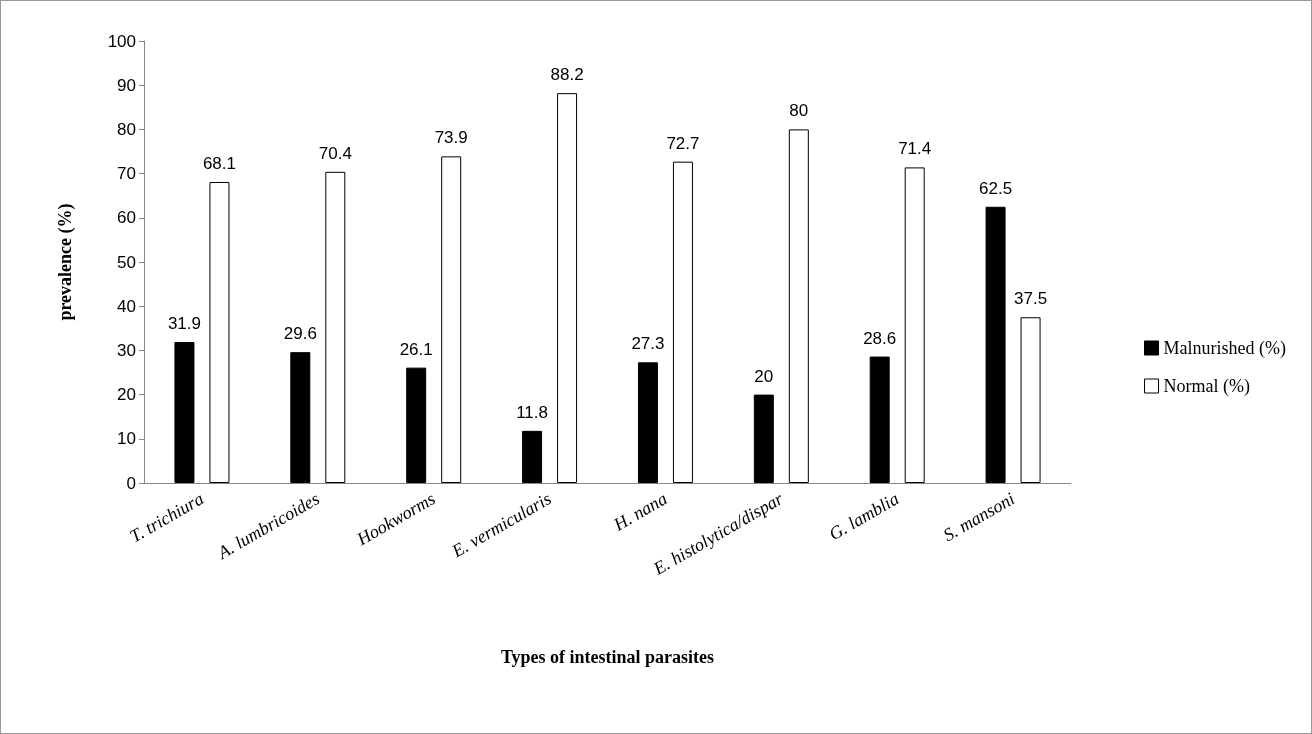  Describe the element at coordinates (416, 349) in the screenshot. I see `data-label: 26.1` at that location.